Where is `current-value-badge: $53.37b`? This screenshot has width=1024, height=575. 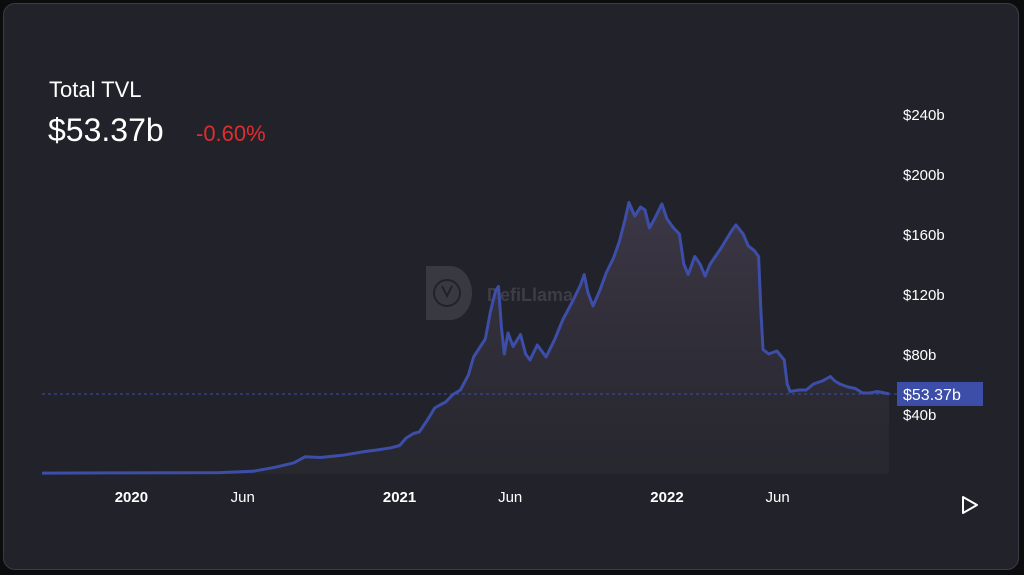 current-value-badge: $53.37b is located at coordinates (940, 393).